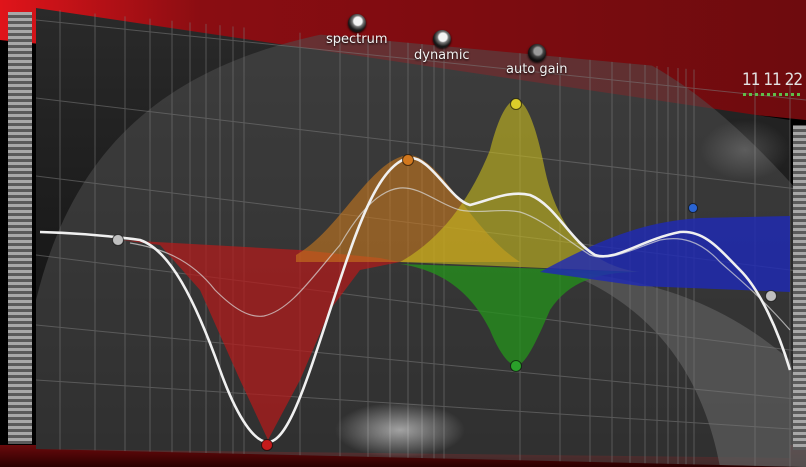  What do you see at coordinates (536, 53) in the screenshot?
I see `auto-gain-toggle-knob-icon` at bounding box center [536, 53].